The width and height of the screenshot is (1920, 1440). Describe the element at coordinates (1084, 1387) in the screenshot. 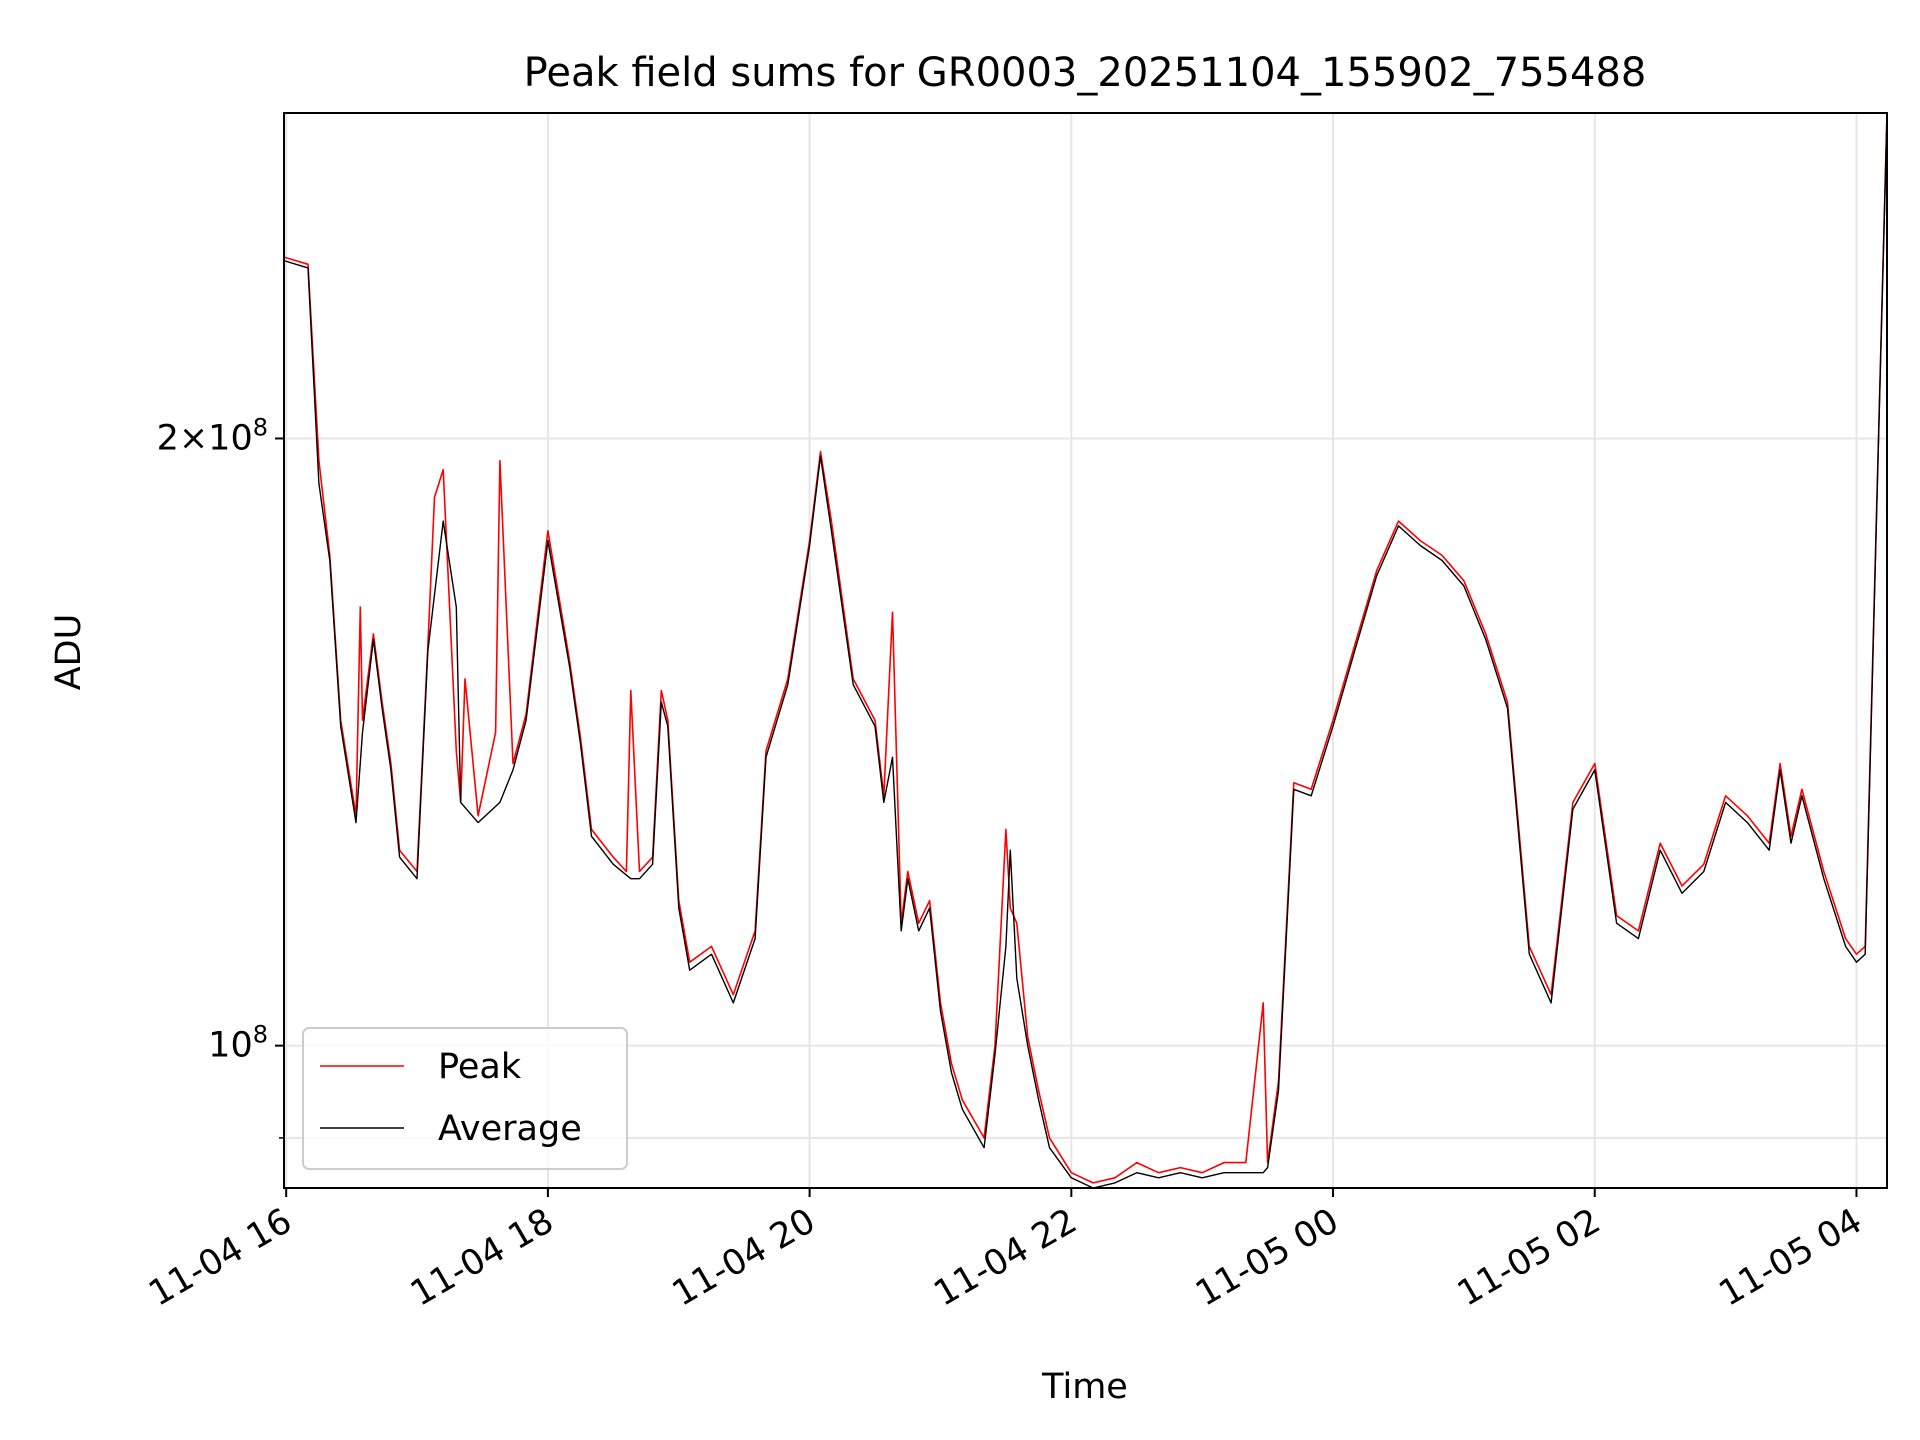

I see `x-axis-label: Time` at that location.